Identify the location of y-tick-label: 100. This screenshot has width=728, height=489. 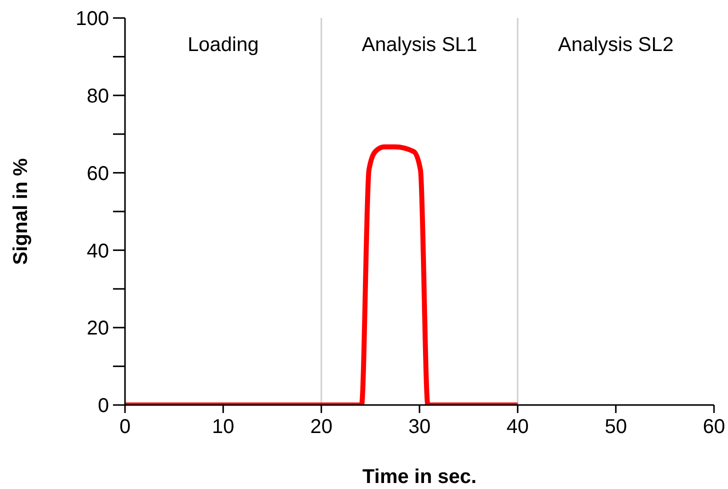
(92, 19).